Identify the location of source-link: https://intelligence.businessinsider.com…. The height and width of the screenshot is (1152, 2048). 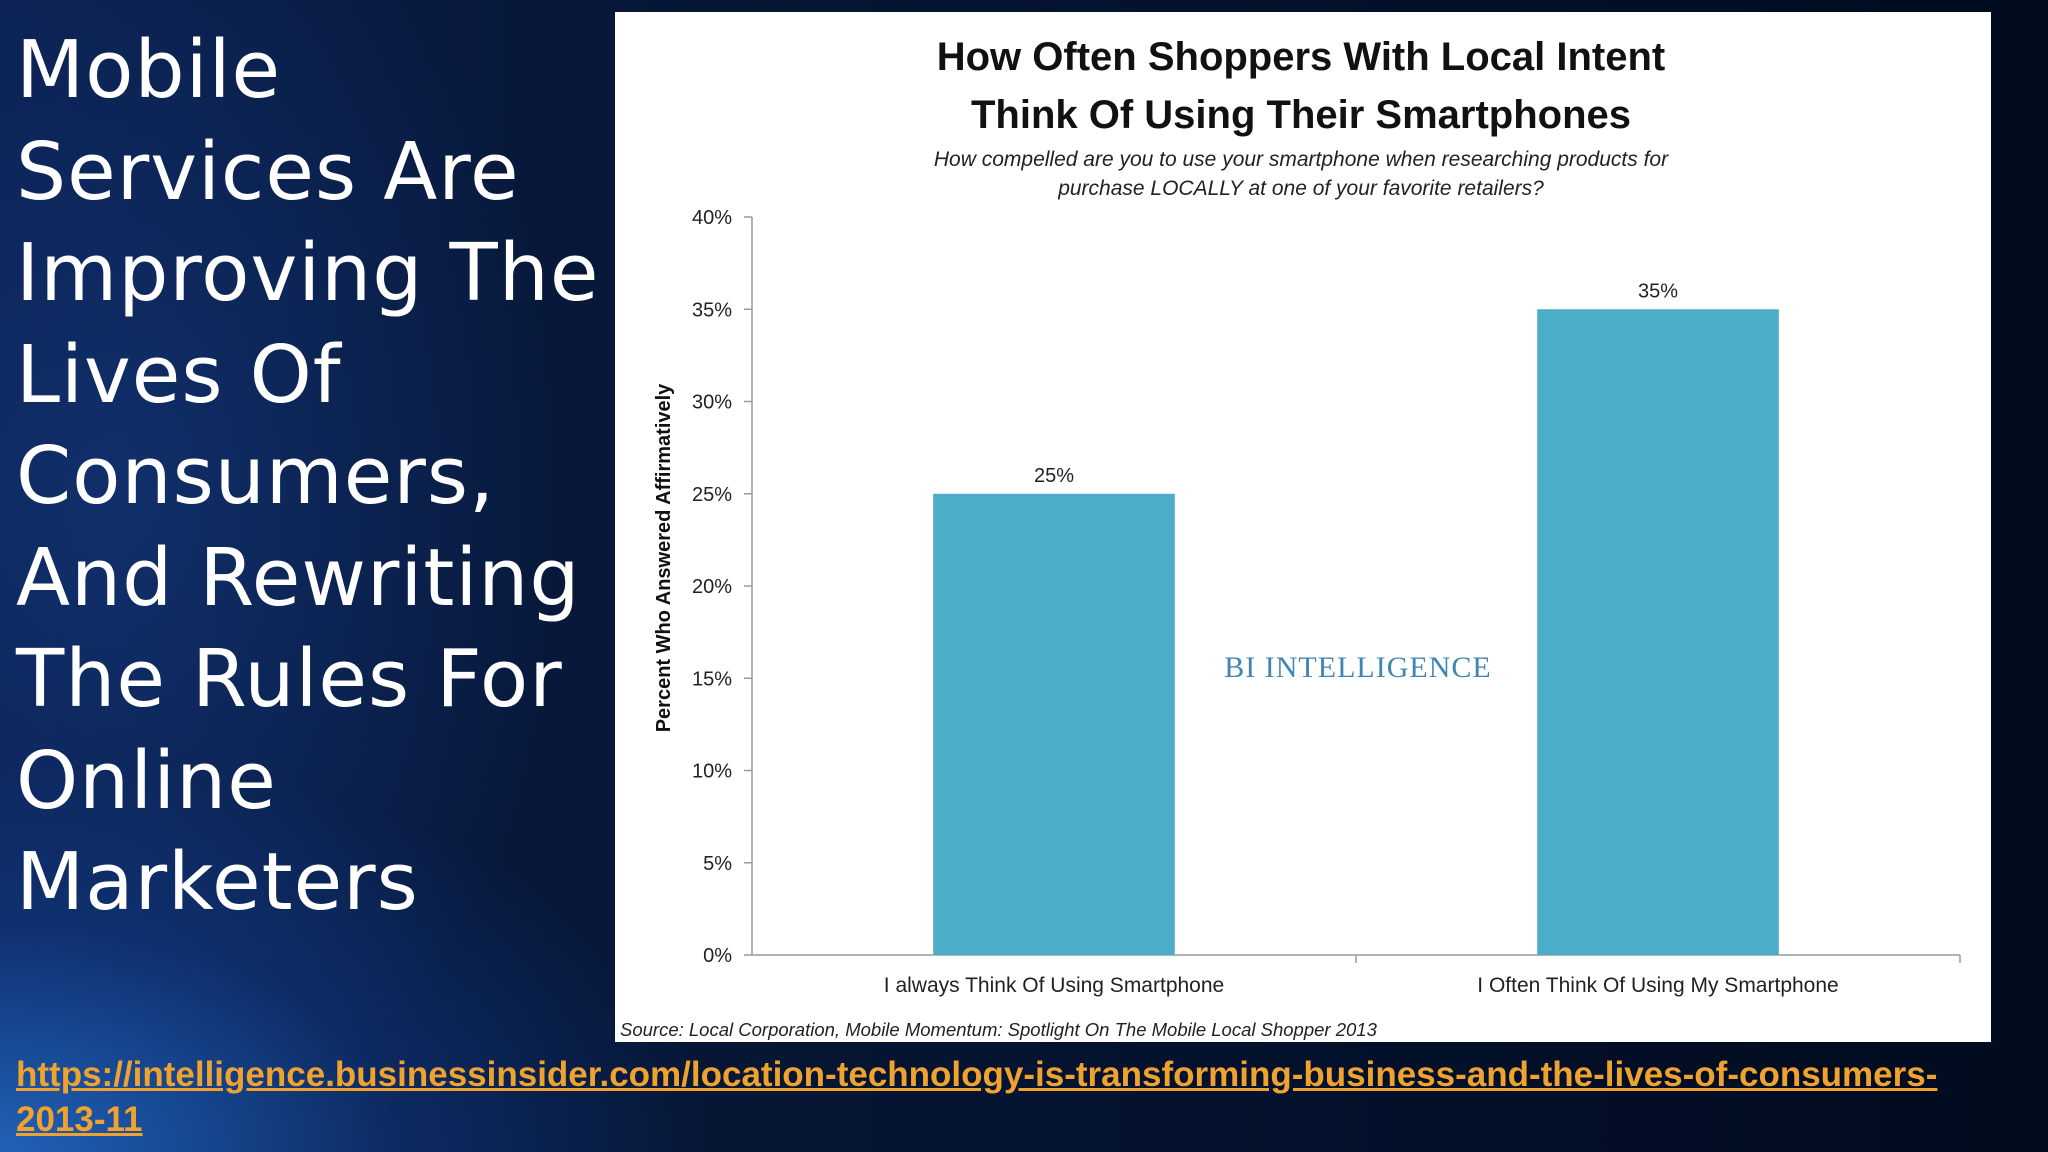
(977, 1097).